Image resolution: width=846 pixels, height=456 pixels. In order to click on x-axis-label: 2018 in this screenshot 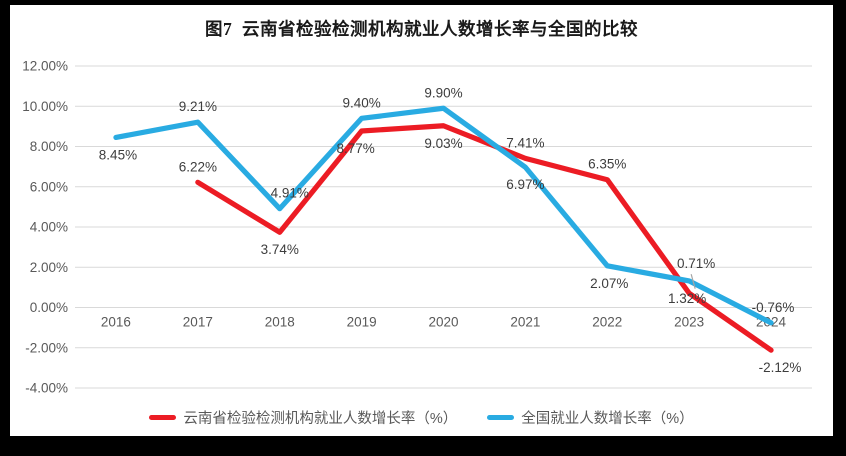, I will do `click(280, 322)`.